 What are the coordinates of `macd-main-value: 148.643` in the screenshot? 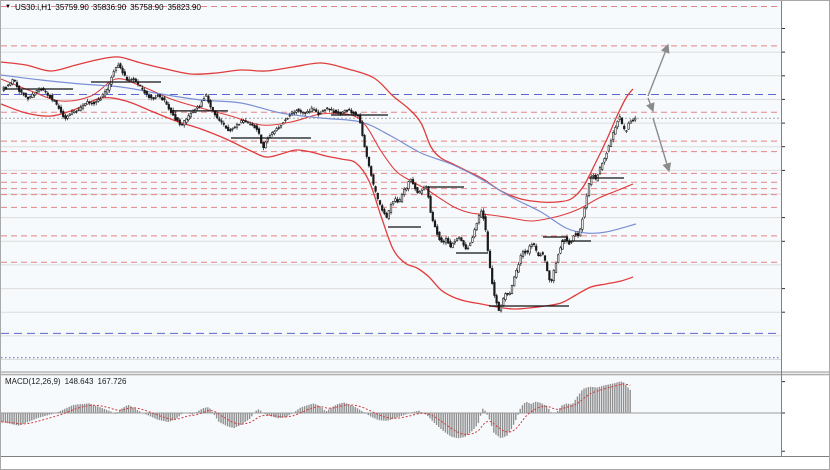 It's located at (79, 381).